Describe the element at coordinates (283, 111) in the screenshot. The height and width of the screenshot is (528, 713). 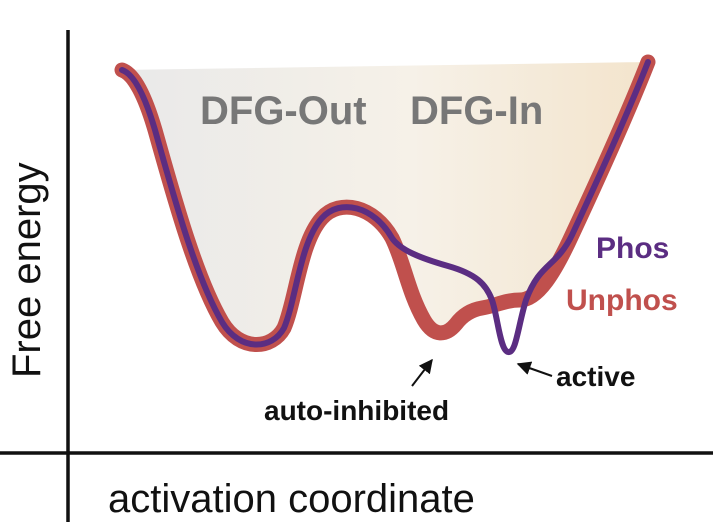
I see `dfg-out-label: DFG-Out` at that location.